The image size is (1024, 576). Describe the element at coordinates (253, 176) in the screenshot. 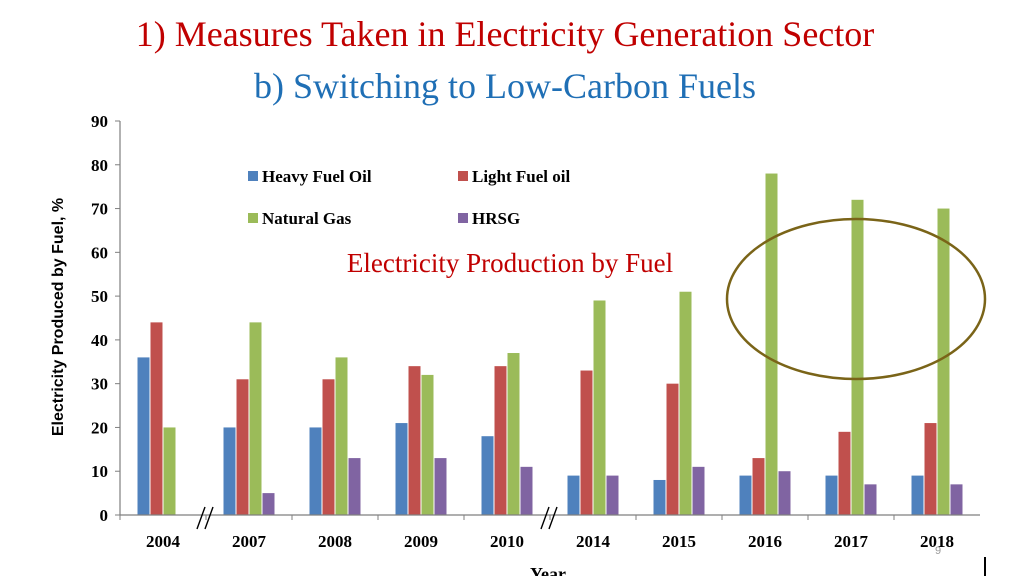

I see `legend-swatch-heavy-fuel-oil` at that location.